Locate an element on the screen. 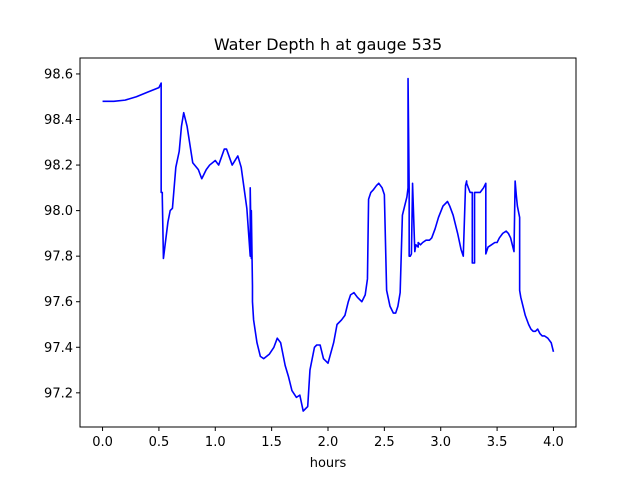 This screenshot has width=640, height=480. y-tick-label: 97.6 is located at coordinates (58, 302).